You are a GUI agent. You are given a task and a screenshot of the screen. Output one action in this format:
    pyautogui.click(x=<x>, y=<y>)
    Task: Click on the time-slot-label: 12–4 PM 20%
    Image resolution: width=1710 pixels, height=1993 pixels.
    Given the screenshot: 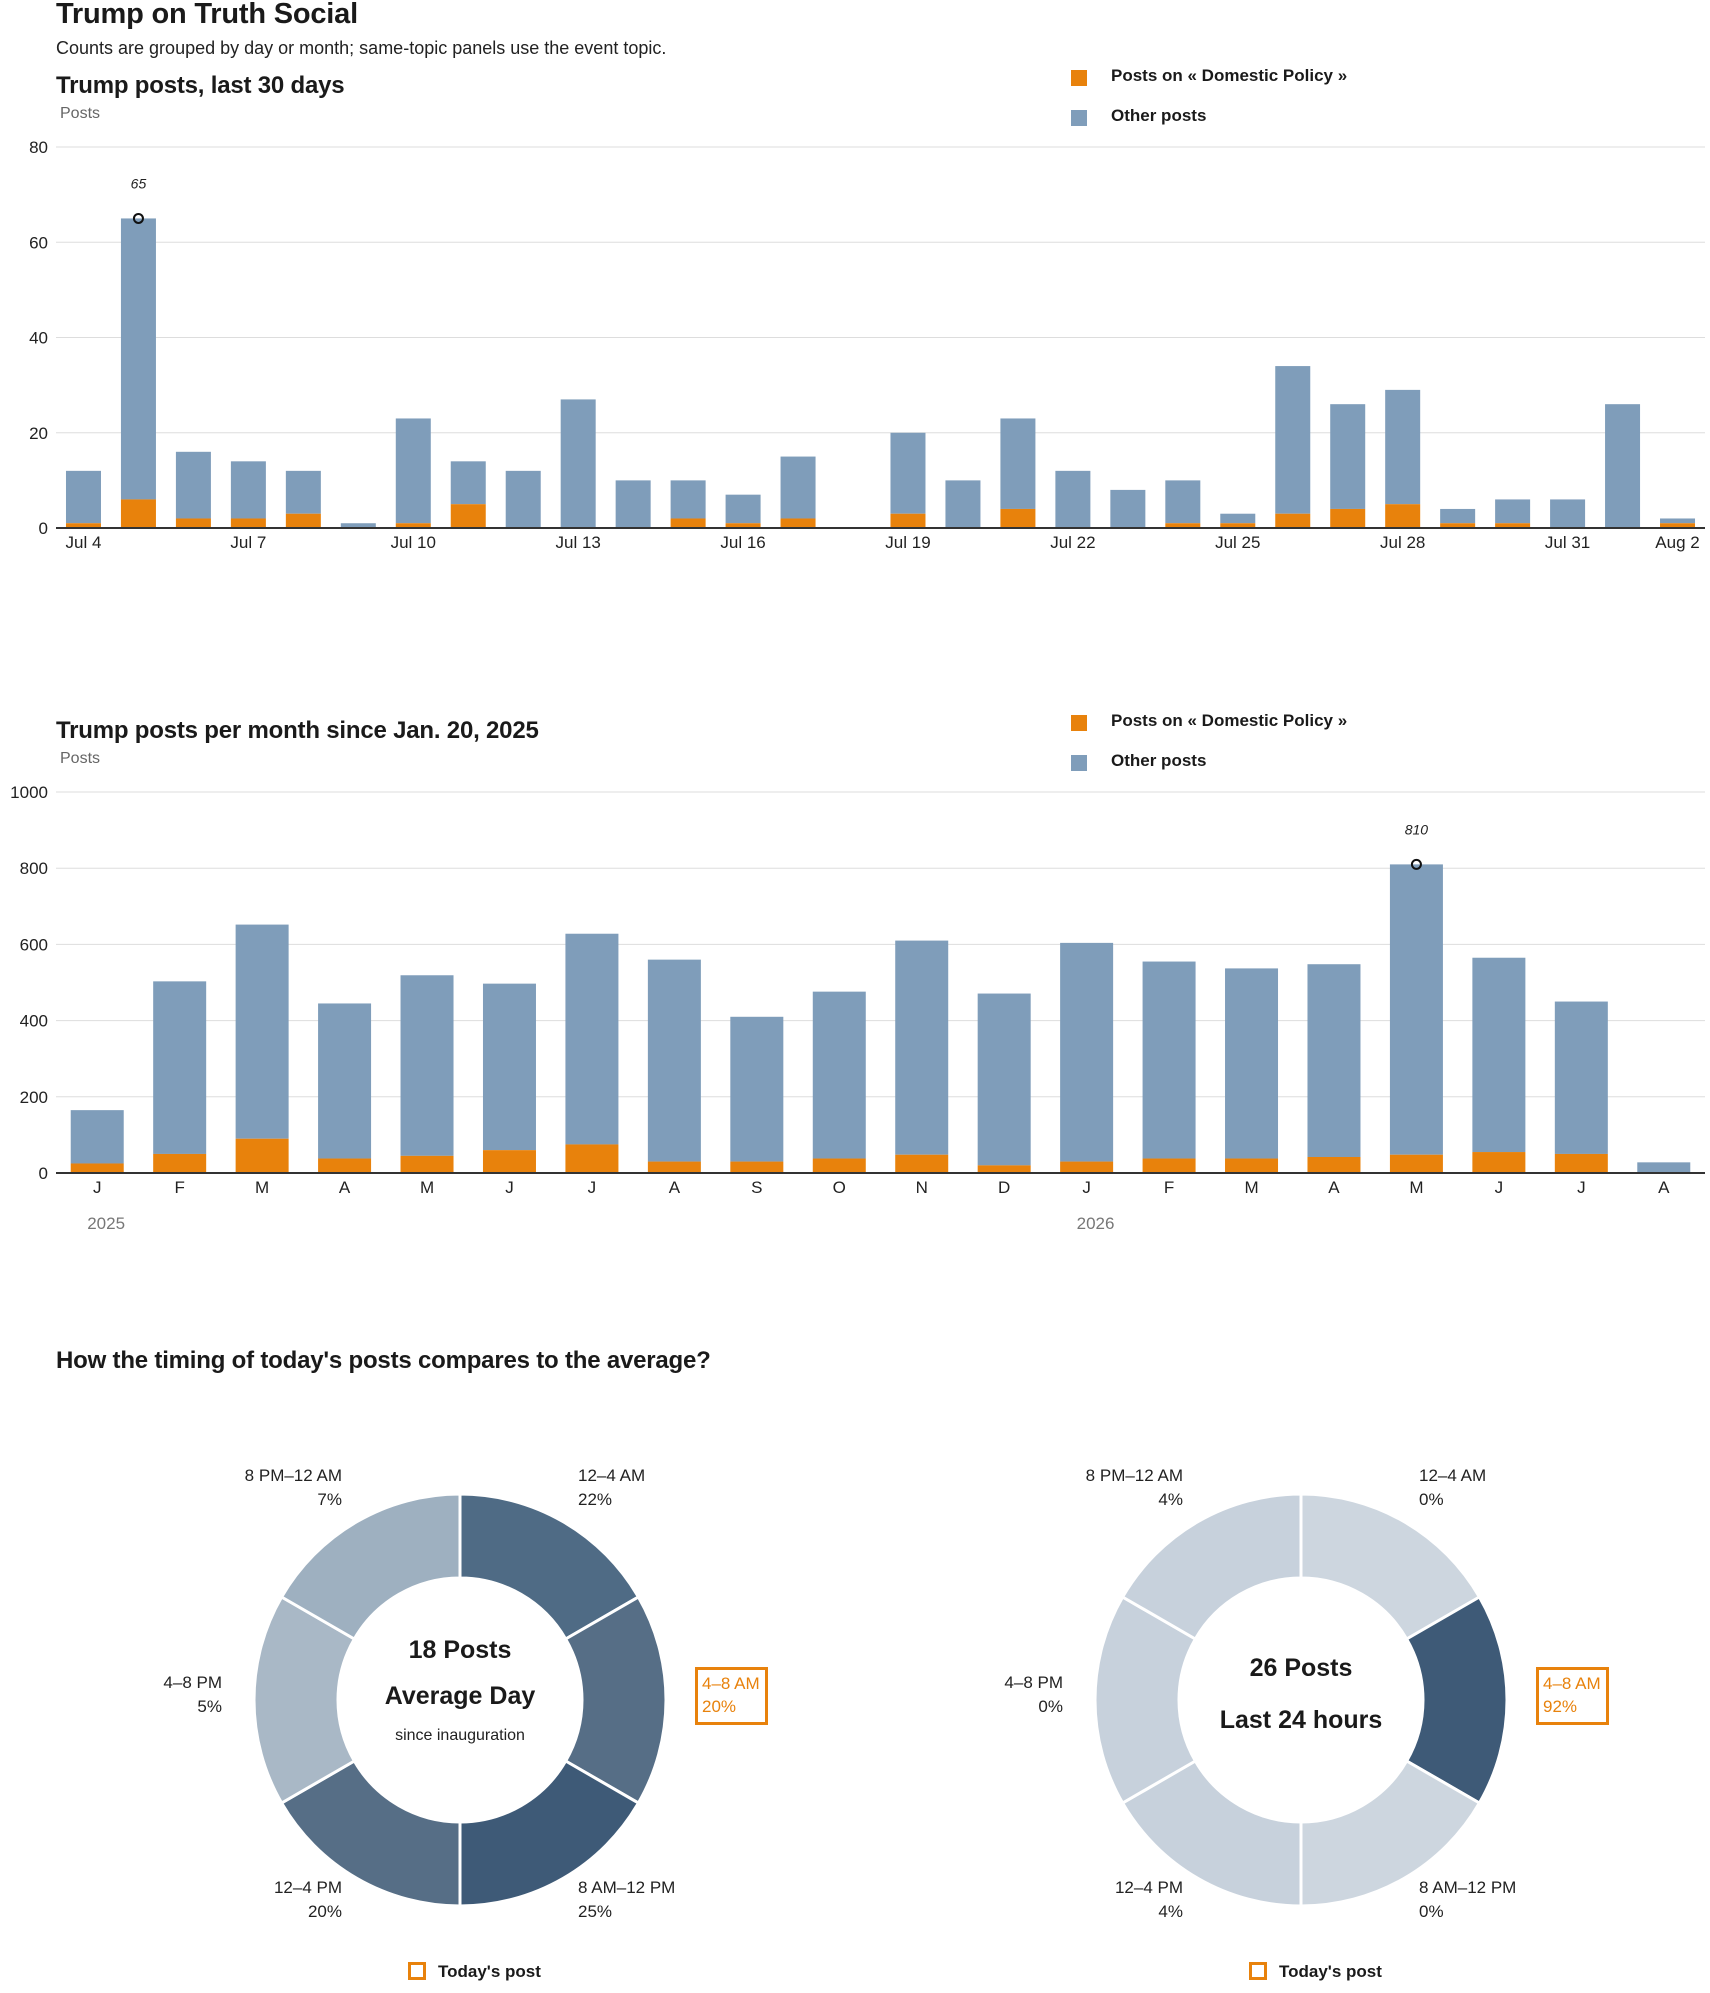 What is the action you would take?
    pyautogui.click(x=271, y=1900)
    